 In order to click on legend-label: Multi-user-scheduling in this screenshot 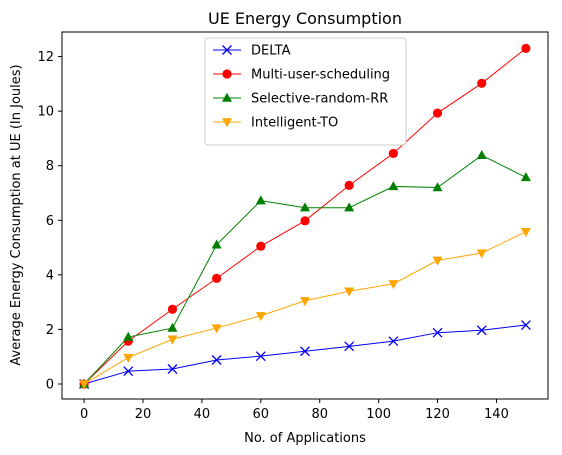, I will do `click(320, 75)`.